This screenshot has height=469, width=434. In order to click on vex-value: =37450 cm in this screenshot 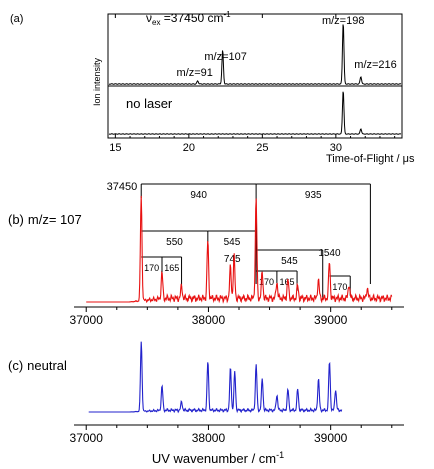, I will do `click(191, 18)`.